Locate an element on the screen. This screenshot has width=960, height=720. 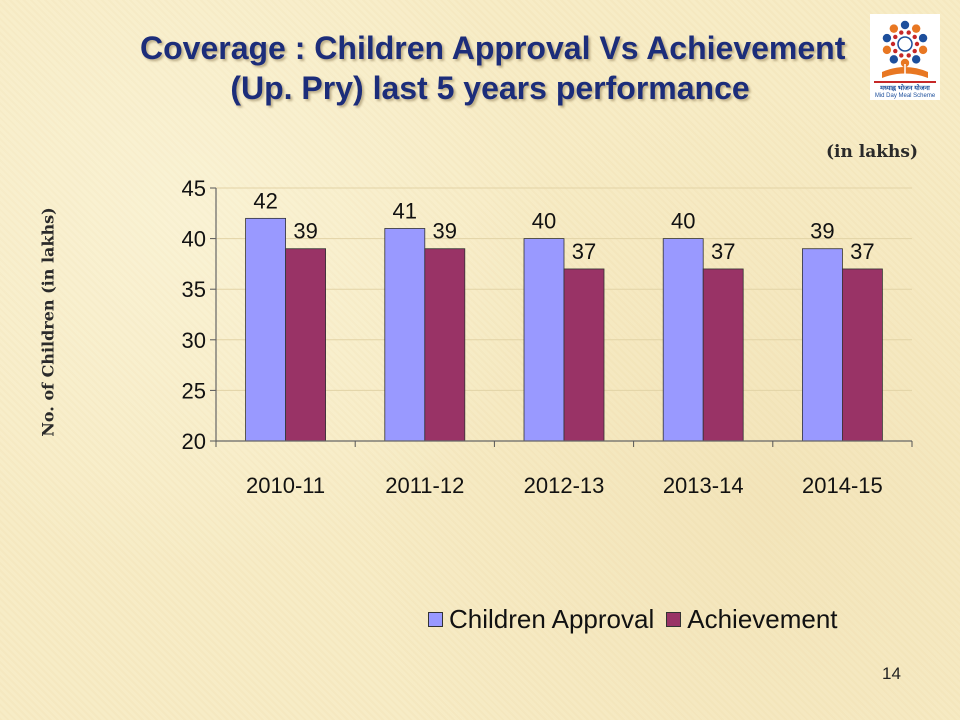
x-tick-label: 2013-14 is located at coordinates (703, 485).